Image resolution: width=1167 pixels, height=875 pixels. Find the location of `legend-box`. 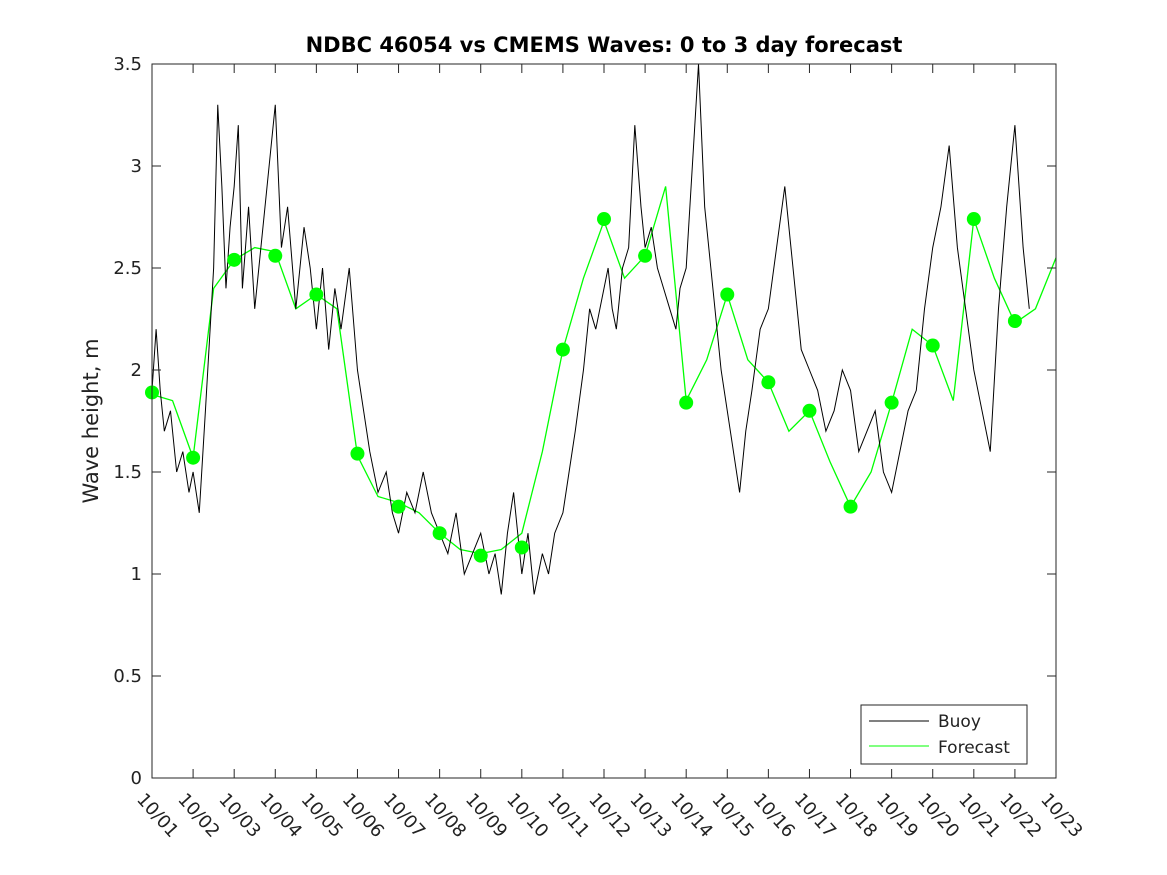

legend-box is located at coordinates (944, 734).